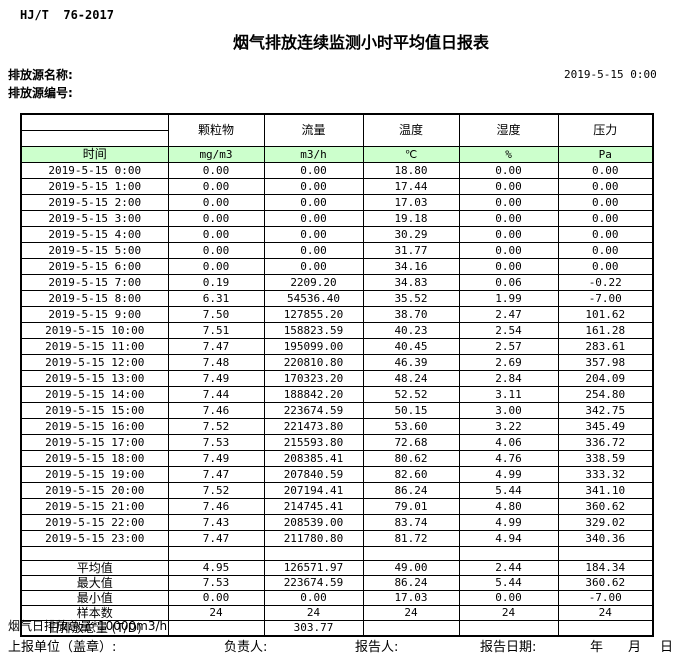  I want to click on summary-value-cell-0: 4.95, so click(216, 568).